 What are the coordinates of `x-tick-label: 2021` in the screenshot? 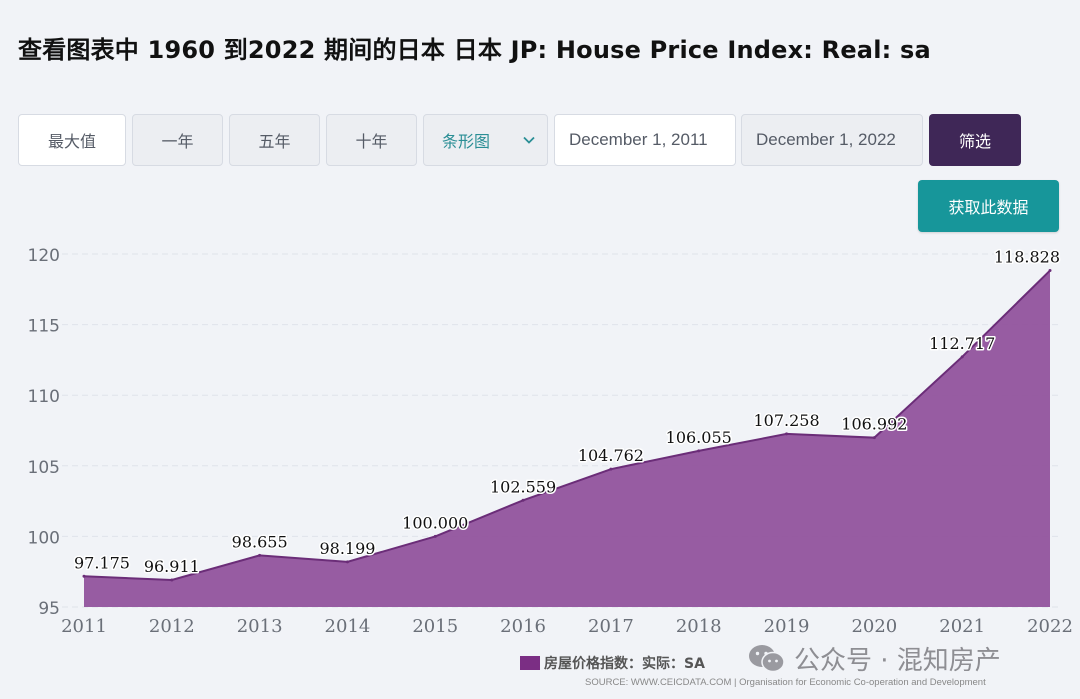 It's located at (962, 626).